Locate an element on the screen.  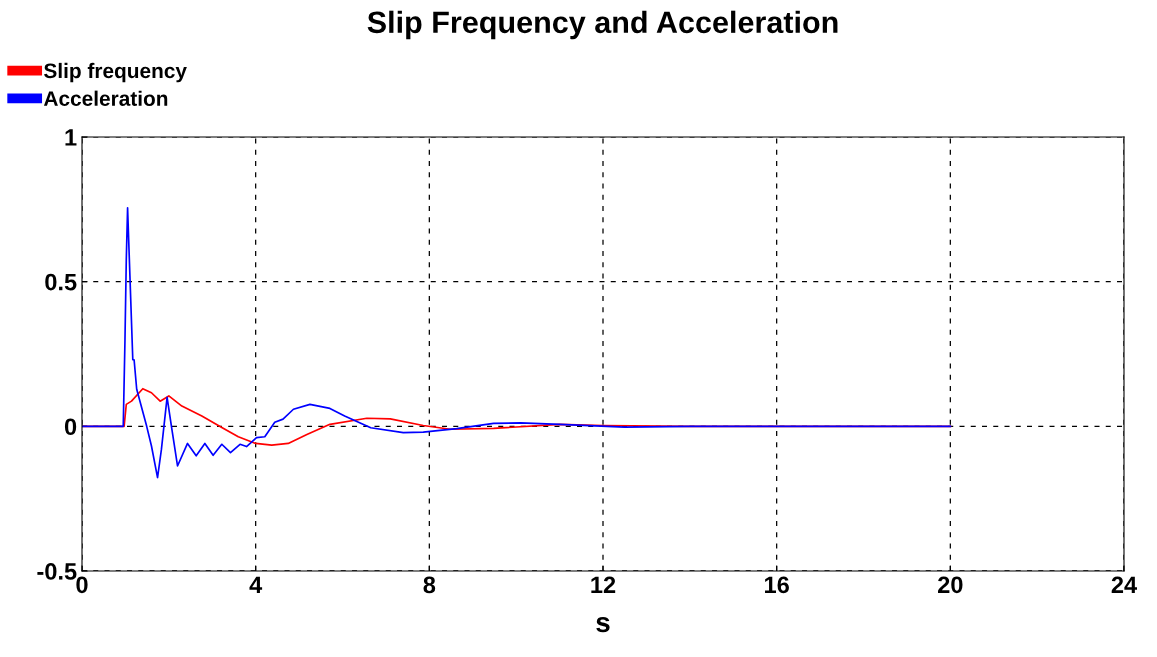
legend-label: Acceleration is located at coordinates (105, 98).